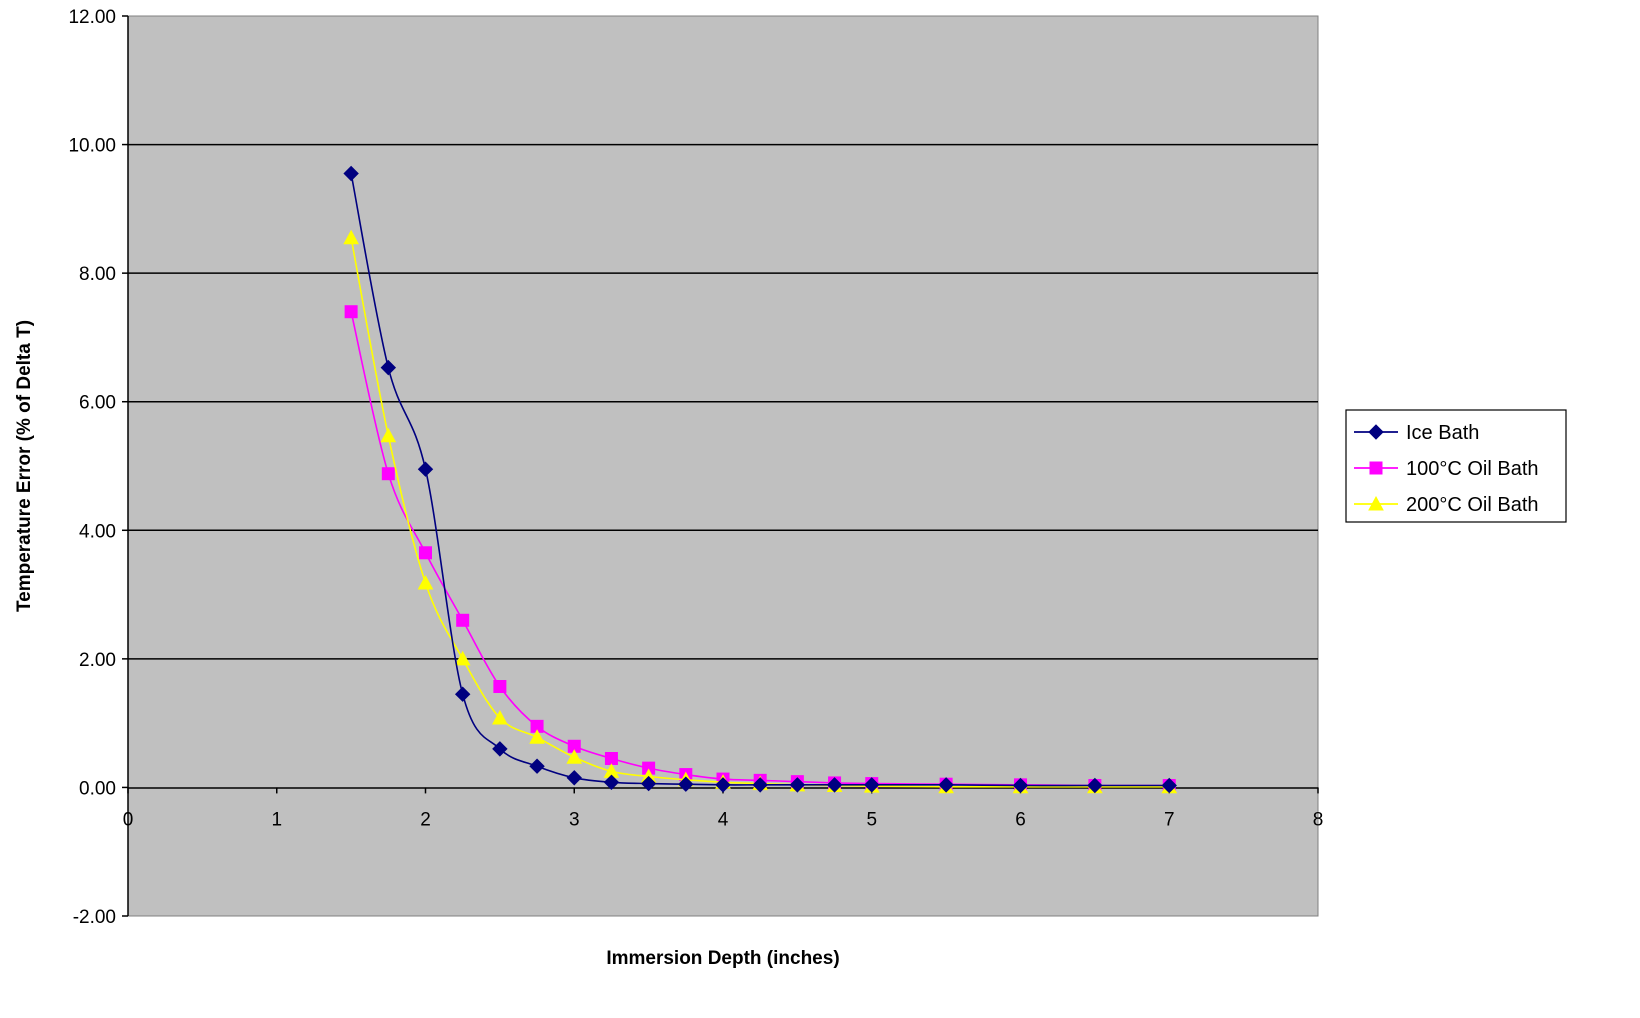 This screenshot has height=1018, width=1640. I want to click on x-tick-label: 1, so click(276, 819).